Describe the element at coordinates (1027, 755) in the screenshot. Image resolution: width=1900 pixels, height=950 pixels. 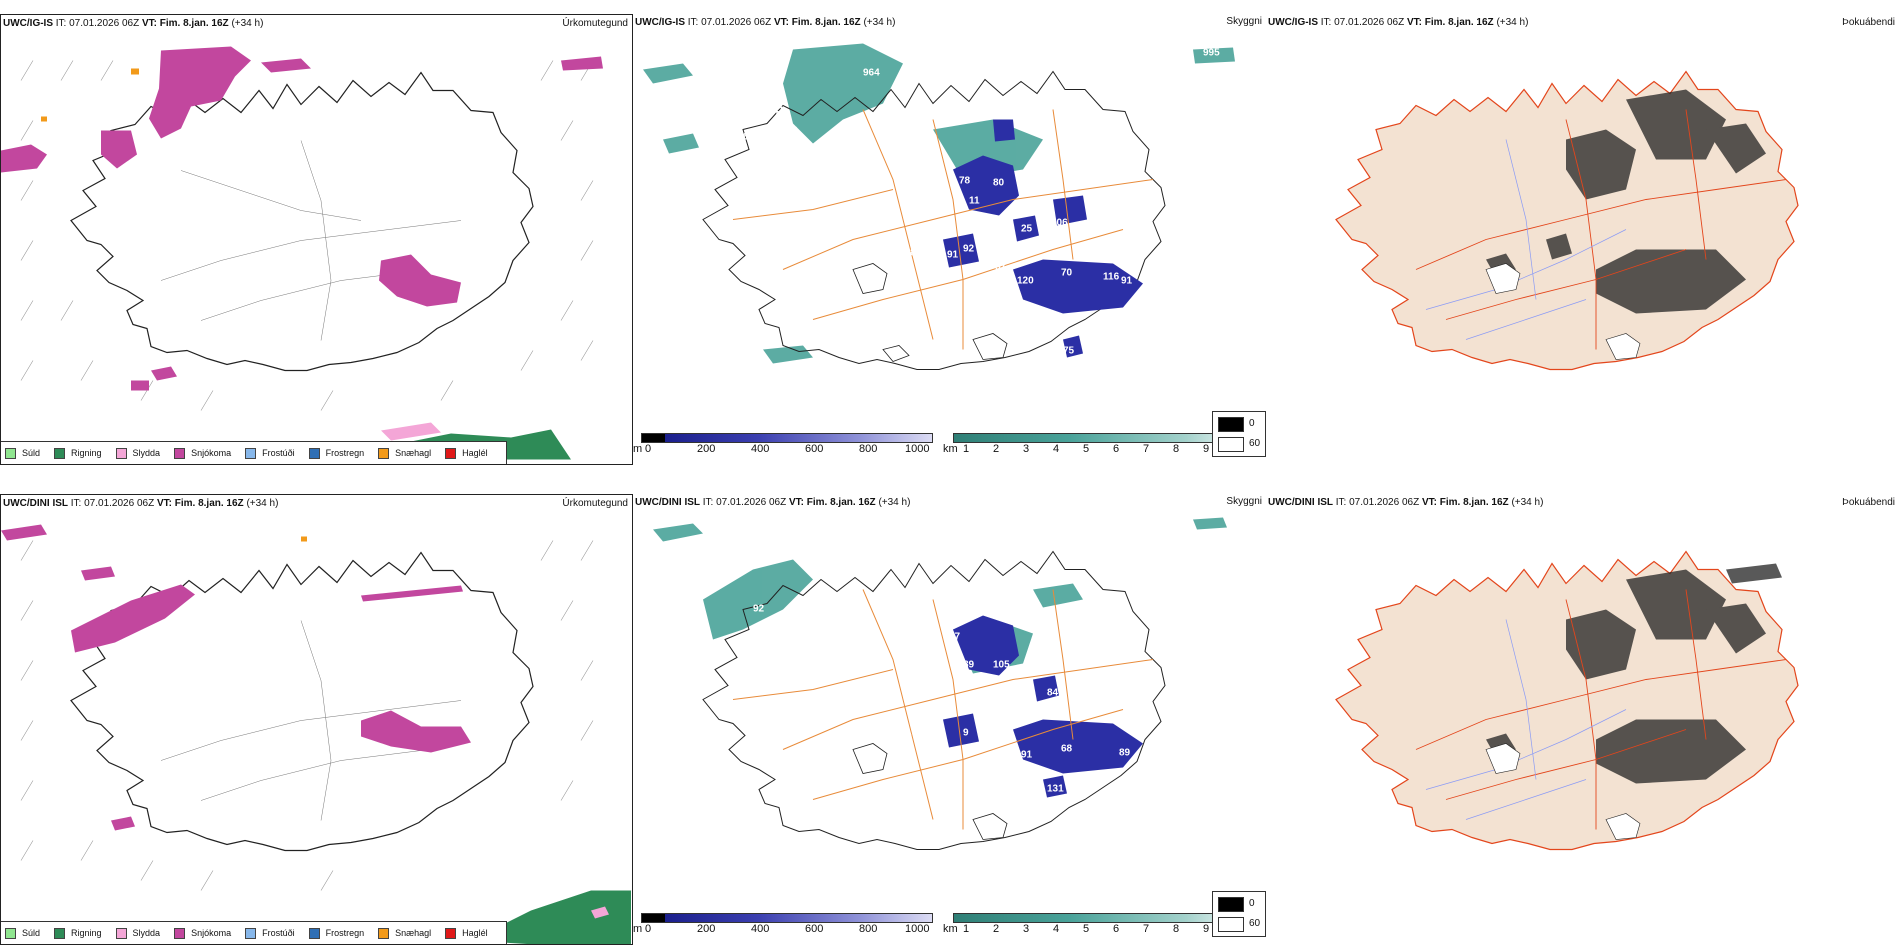
I see `cloud-value-bottom: 91` at that location.